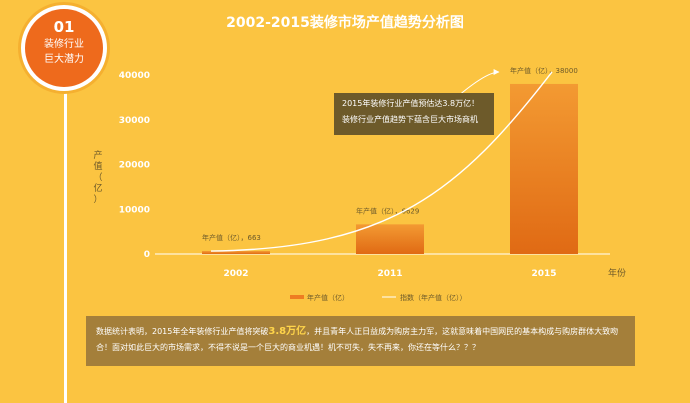 Image resolution: width=690 pixels, height=403 pixels. I want to click on legend-label-bar: 年产值（亿）, so click(328, 297).